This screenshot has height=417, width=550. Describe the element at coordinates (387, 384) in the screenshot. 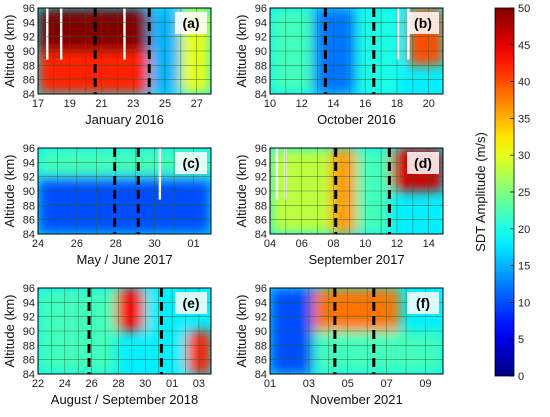

I see `x-tick-label: 07` at that location.